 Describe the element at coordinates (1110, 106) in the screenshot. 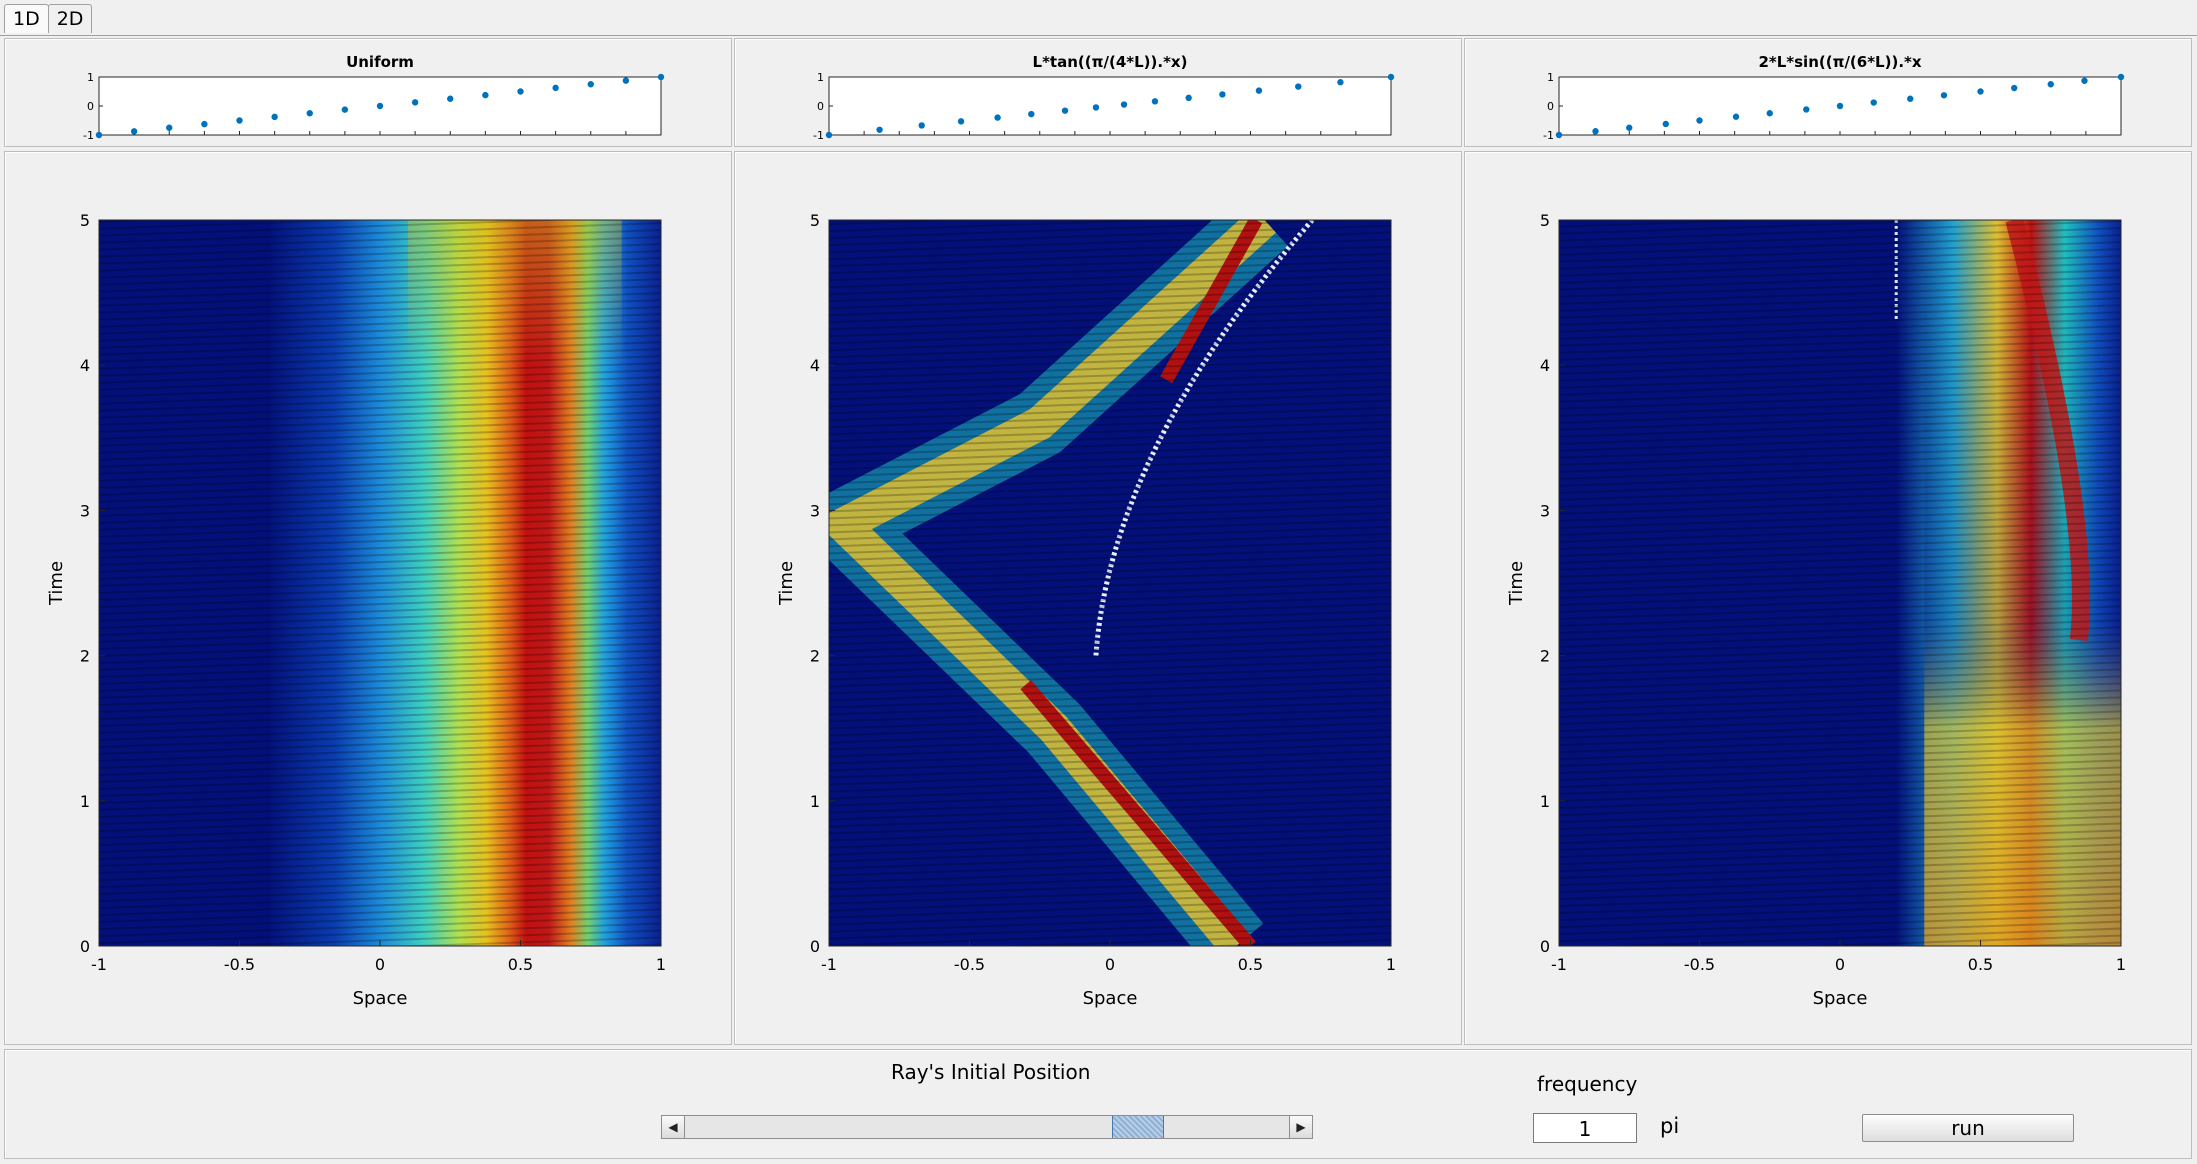

I see `small-plot-axes` at that location.